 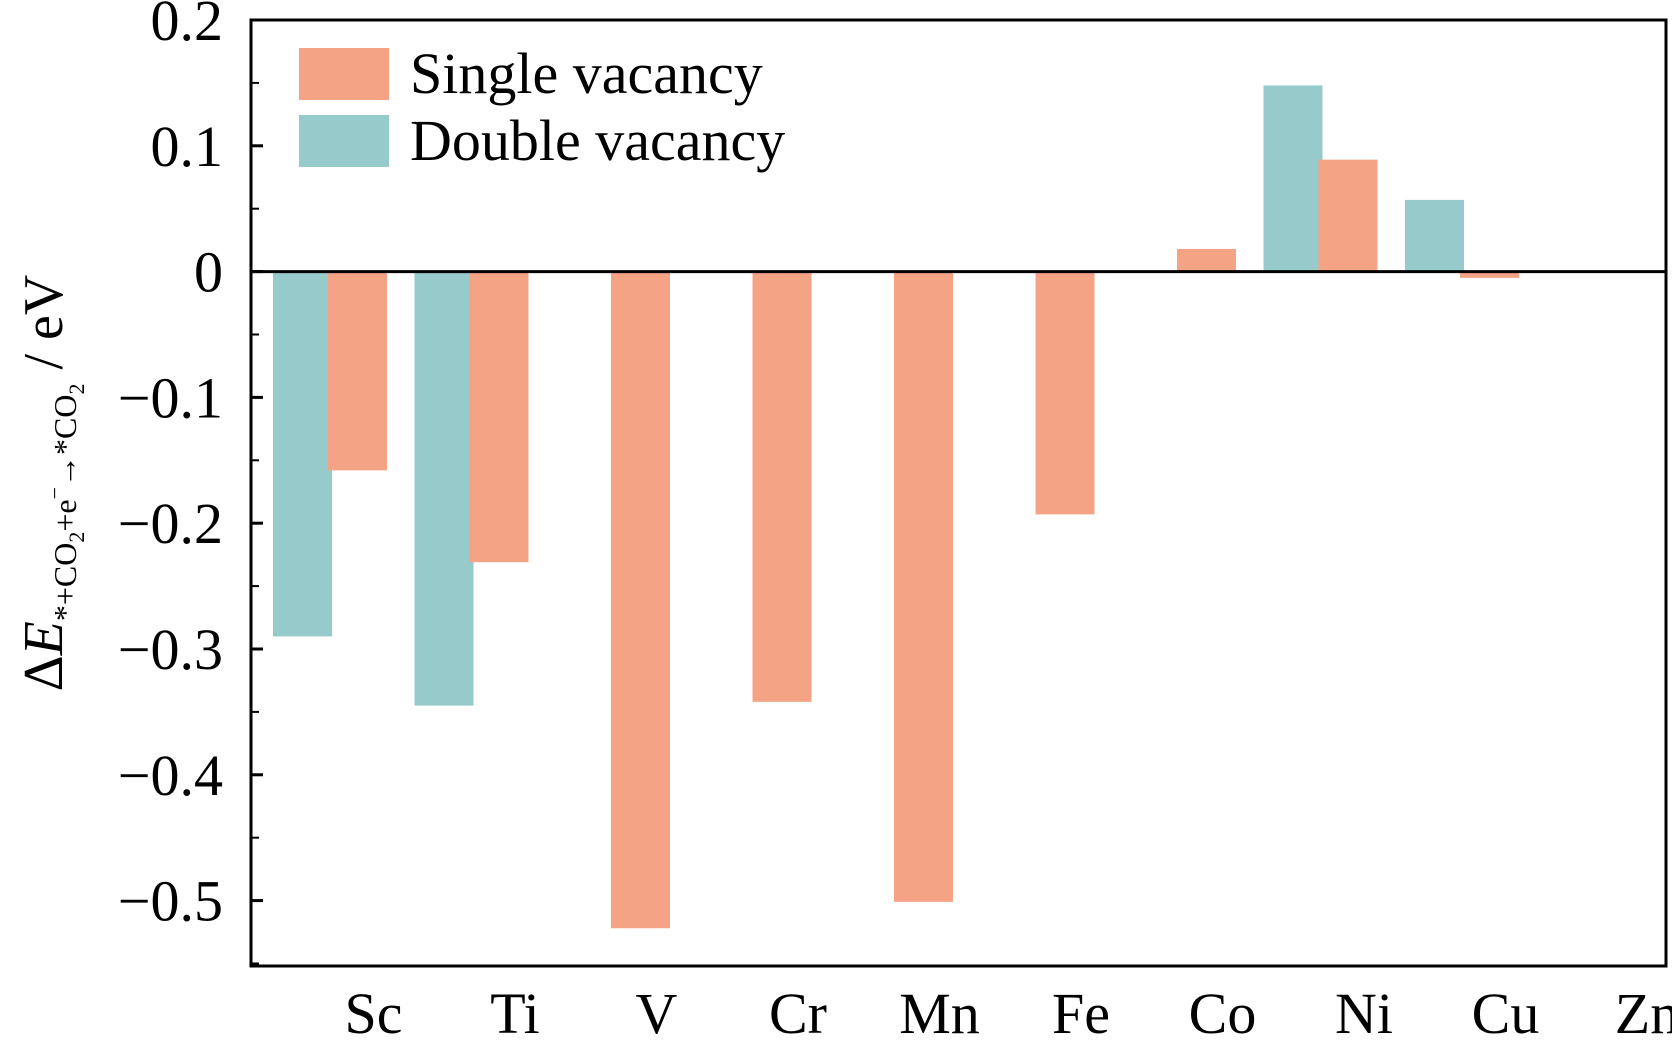 What do you see at coordinates (344, 74) in the screenshot?
I see `legend-swatch-single` at bounding box center [344, 74].